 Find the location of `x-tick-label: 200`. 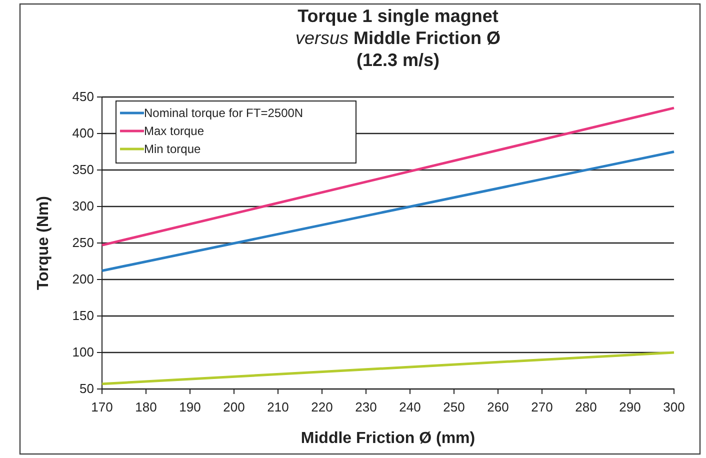

x-tick-label: 200 is located at coordinates (234, 406).